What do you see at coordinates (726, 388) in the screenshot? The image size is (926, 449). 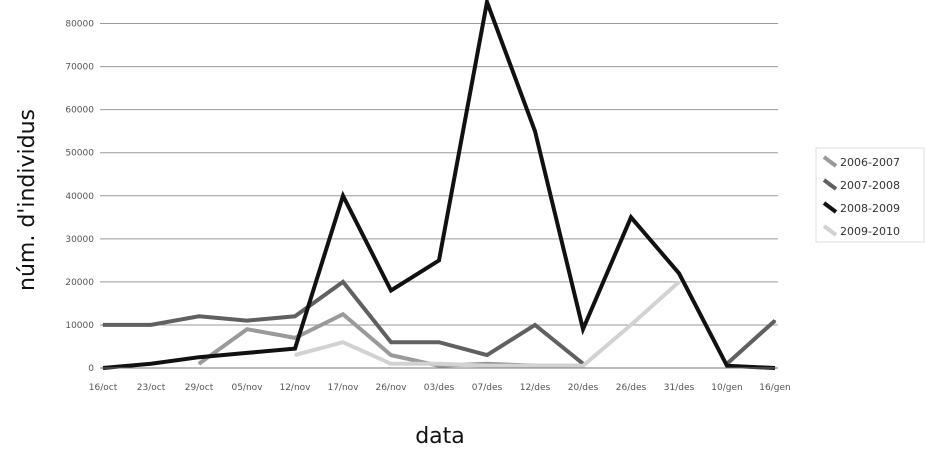 I see `x-tick-label: 10/gen` at bounding box center [726, 388].